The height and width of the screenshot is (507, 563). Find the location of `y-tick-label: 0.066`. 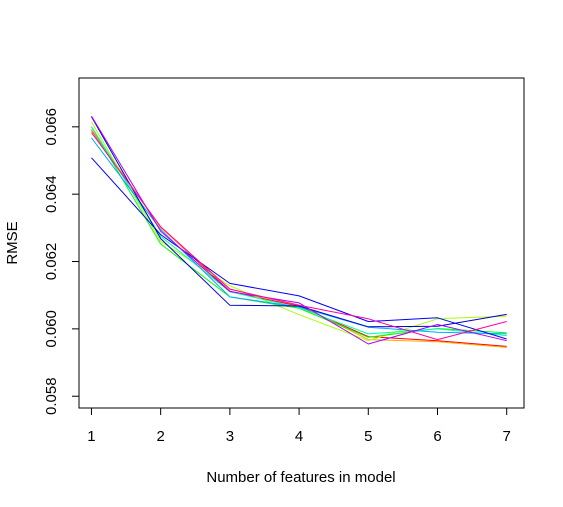

y-tick-label: 0.066 is located at coordinates (51, 127).